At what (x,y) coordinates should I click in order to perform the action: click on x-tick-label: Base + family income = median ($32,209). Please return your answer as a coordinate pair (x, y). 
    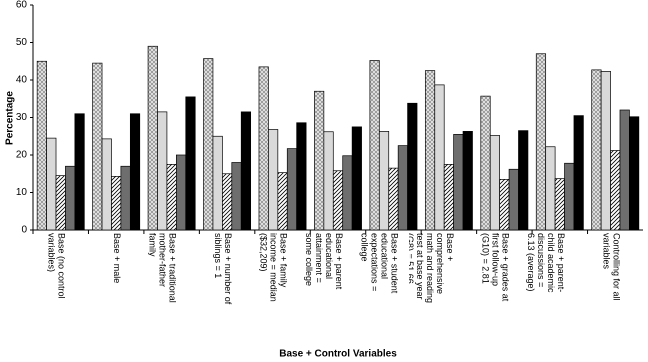
    Looking at the image, I should click on (273, 267).